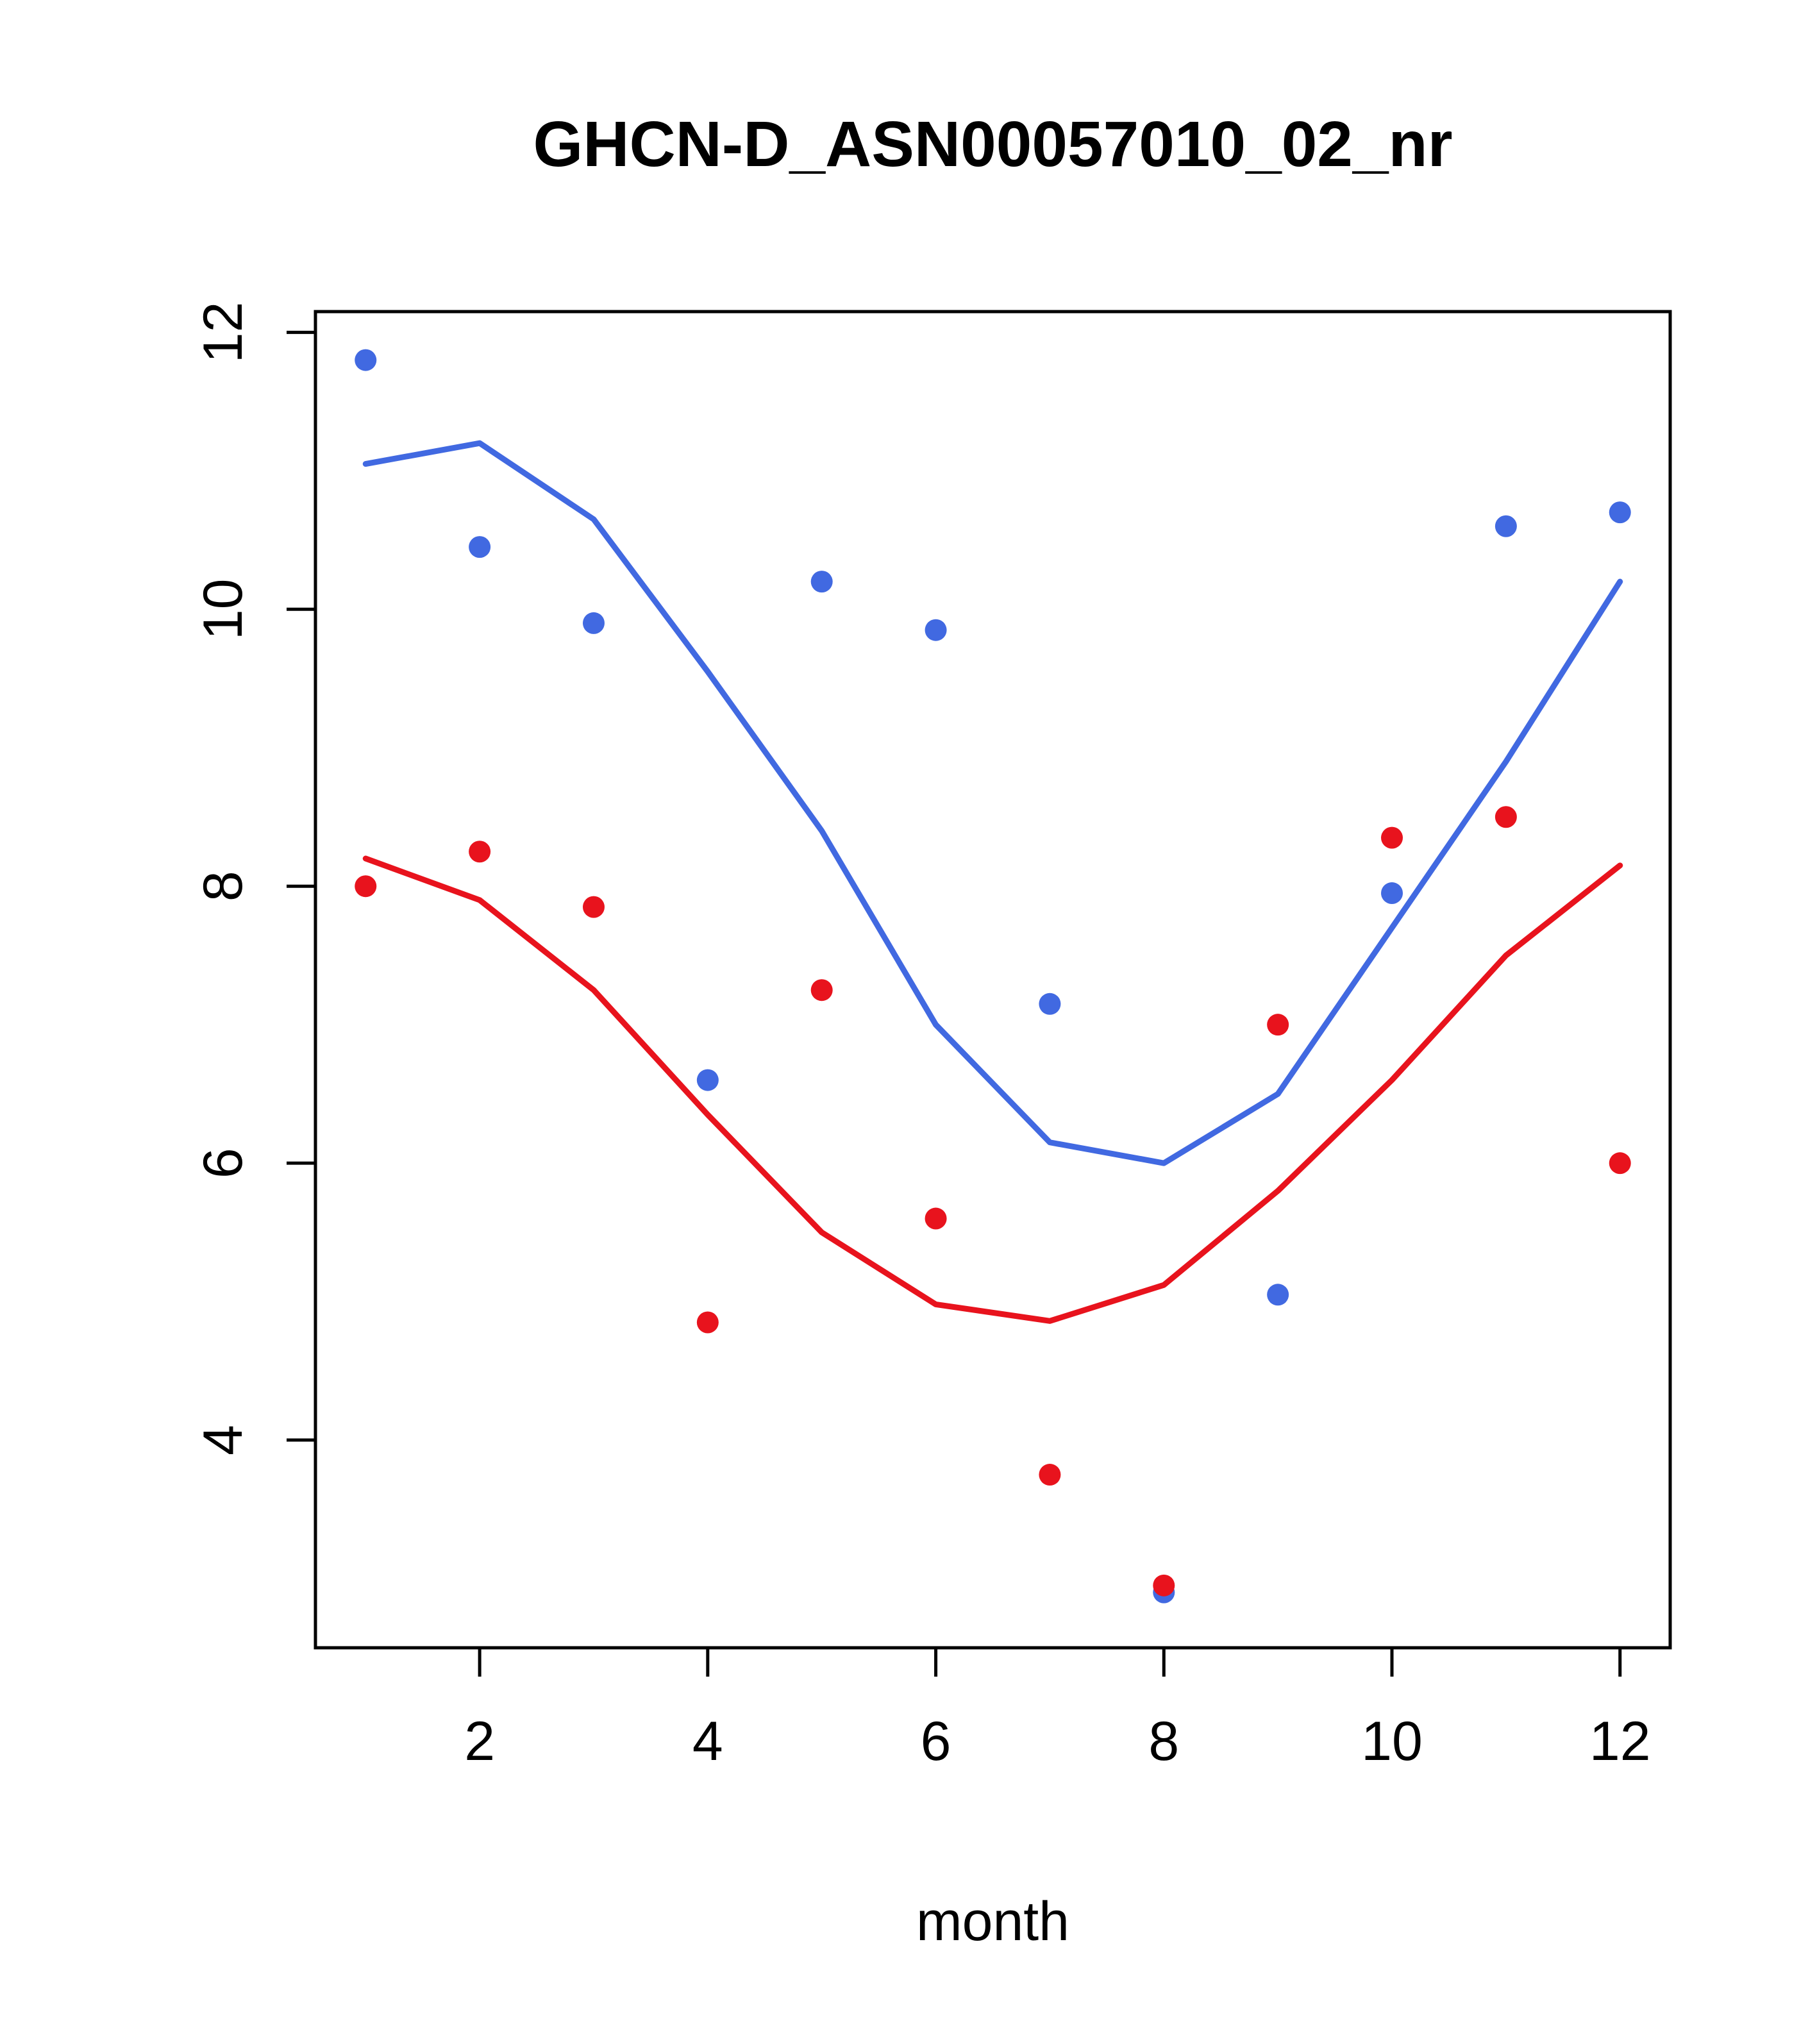 The image size is (1817, 2044). What do you see at coordinates (993, 144) in the screenshot?
I see `chart-title: GHCN-D_ASN00057010_02_nr` at bounding box center [993, 144].